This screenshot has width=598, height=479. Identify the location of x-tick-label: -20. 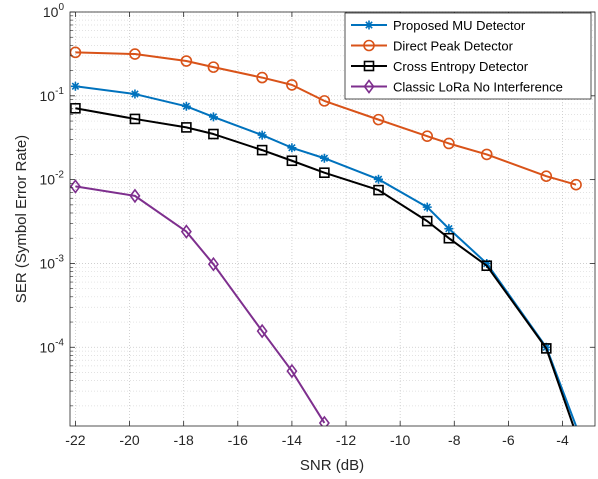
(129, 440).